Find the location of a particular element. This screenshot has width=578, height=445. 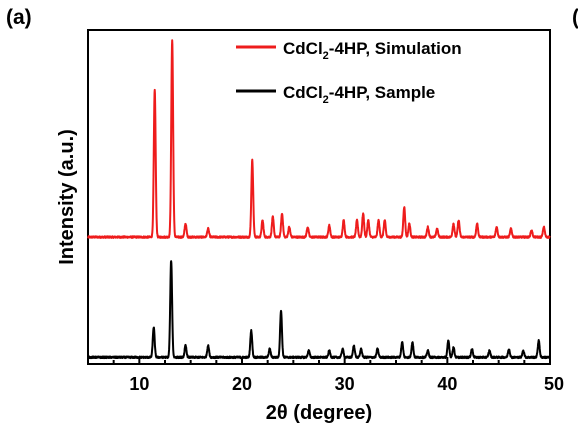

x-tick-label: 50 is located at coordinates (554, 384).